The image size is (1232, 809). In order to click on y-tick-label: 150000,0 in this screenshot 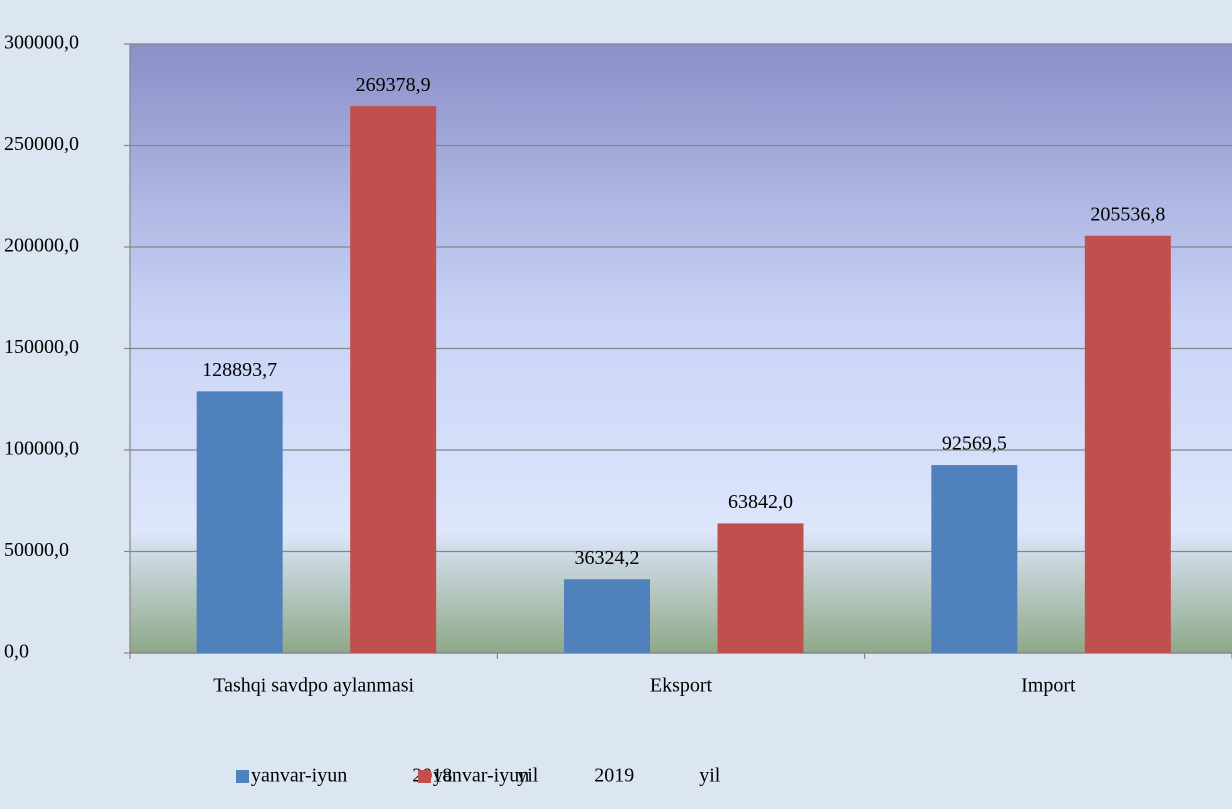, I will do `click(41, 347)`.